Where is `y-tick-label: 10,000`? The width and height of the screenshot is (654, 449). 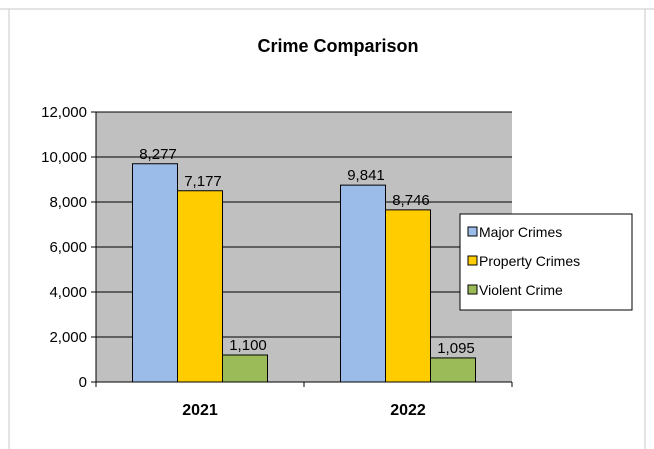
y-tick-label: 10,000 is located at coordinates (64, 157).